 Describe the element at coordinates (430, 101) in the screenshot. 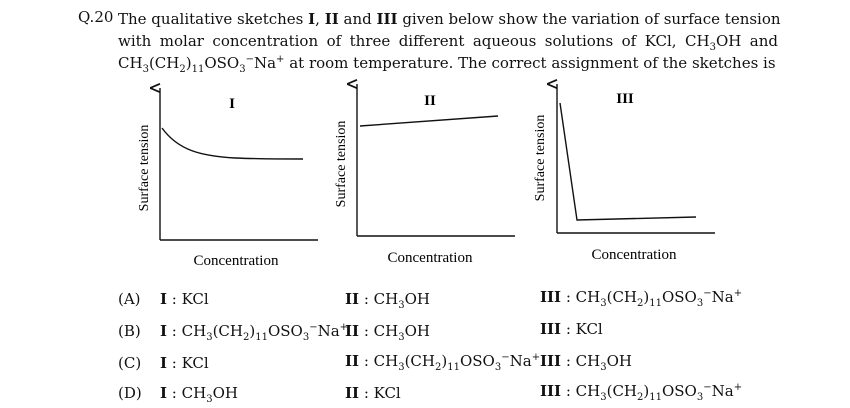

I see `sketch-ii-label: II` at that location.